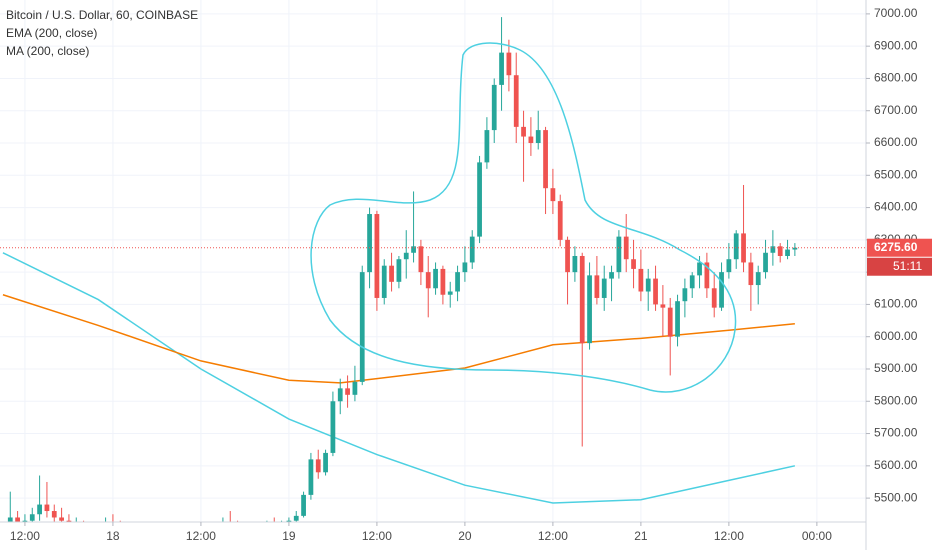 The image size is (932, 550). What do you see at coordinates (896, 368) in the screenshot?
I see `y-tick-label: 5900.00` at bounding box center [896, 368].